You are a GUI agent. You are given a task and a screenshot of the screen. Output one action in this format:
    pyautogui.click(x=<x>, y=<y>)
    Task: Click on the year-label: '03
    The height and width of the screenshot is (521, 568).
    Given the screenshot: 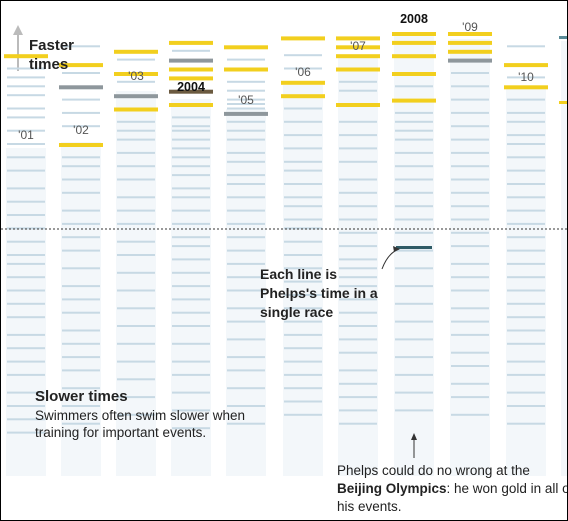 What is the action you would take?
    pyautogui.click(x=136, y=76)
    